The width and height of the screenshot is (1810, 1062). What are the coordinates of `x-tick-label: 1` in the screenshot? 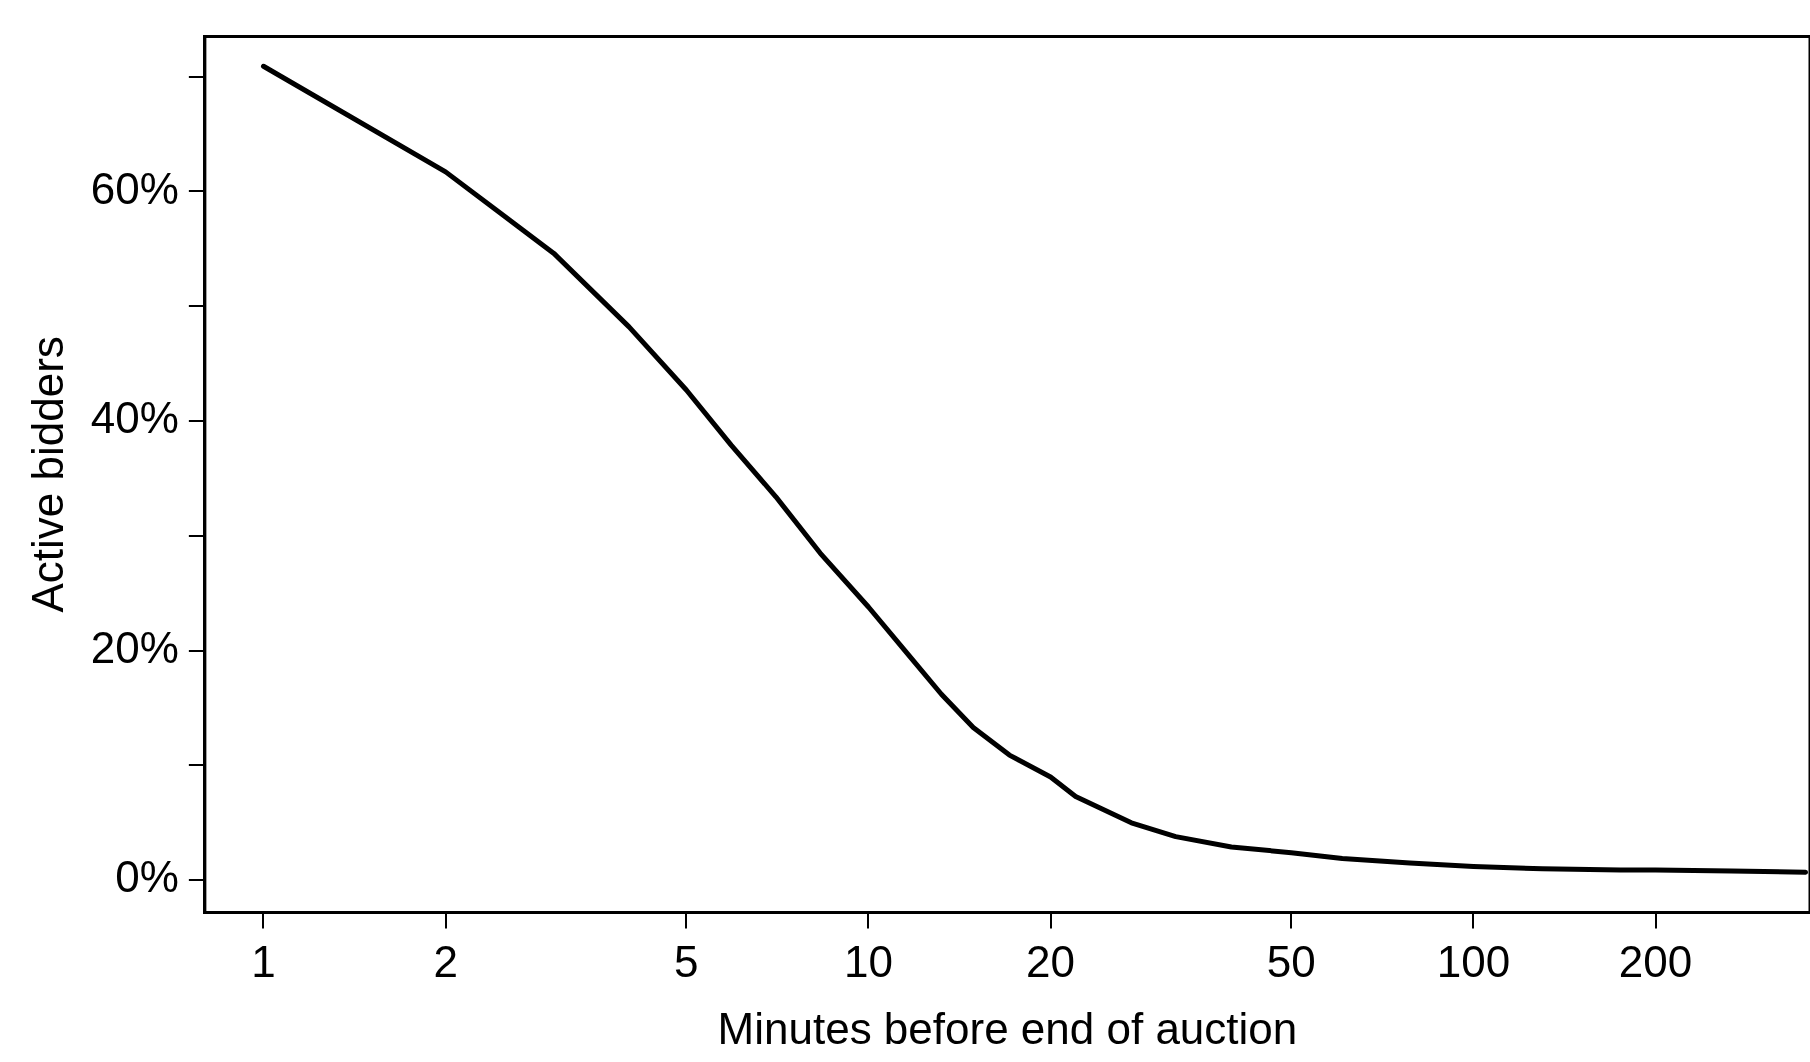 It's located at (263, 961).